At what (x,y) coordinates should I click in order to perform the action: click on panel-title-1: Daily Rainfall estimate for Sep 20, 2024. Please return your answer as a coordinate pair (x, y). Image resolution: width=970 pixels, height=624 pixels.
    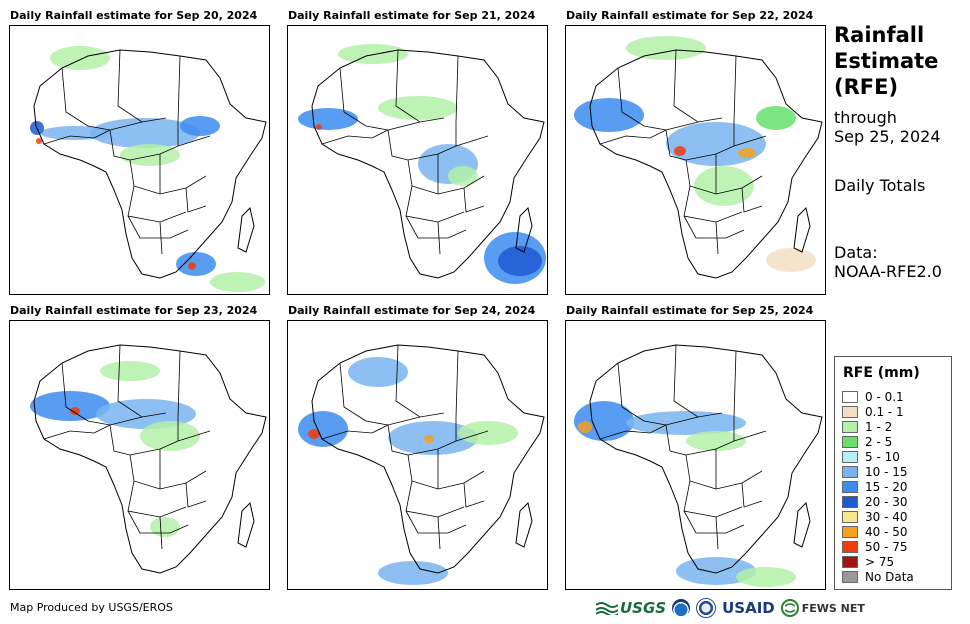
    Looking at the image, I should click on (134, 15).